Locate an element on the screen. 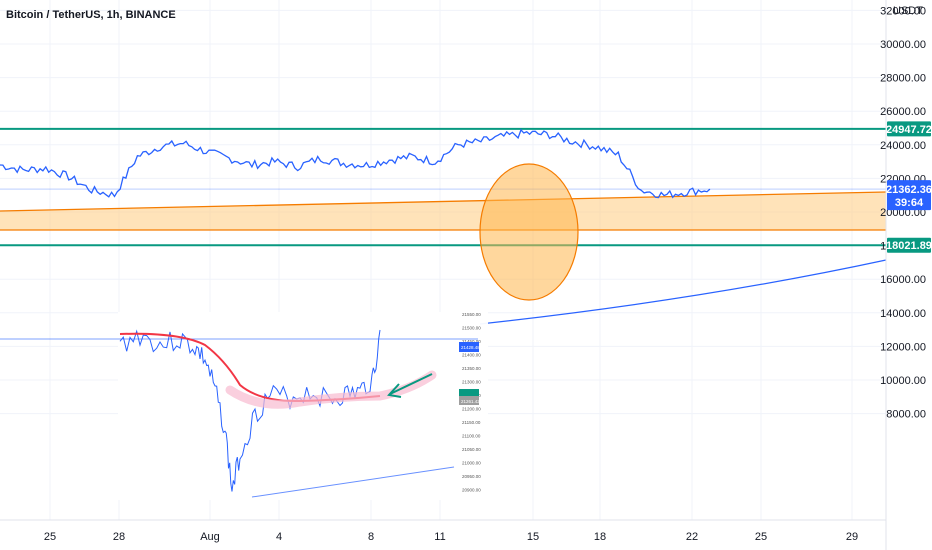 Image resolution: width=932 pixels, height=550 pixels. resistance-tag-bg is located at coordinates (909, 129).